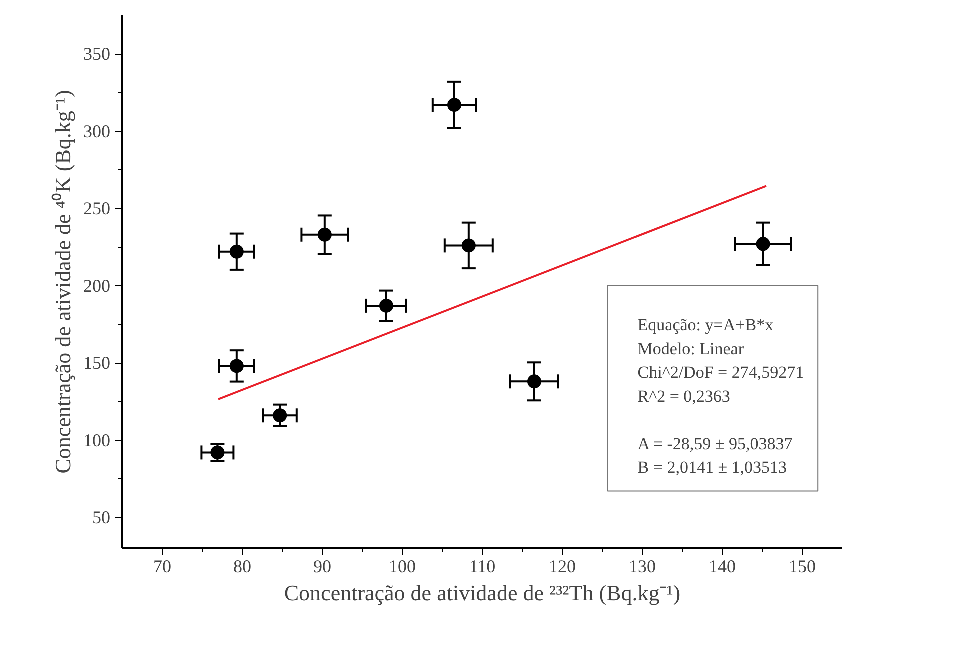 This screenshot has width=976, height=646. Describe the element at coordinates (722, 566) in the screenshot. I see `x-tick-label: 140` at that location.